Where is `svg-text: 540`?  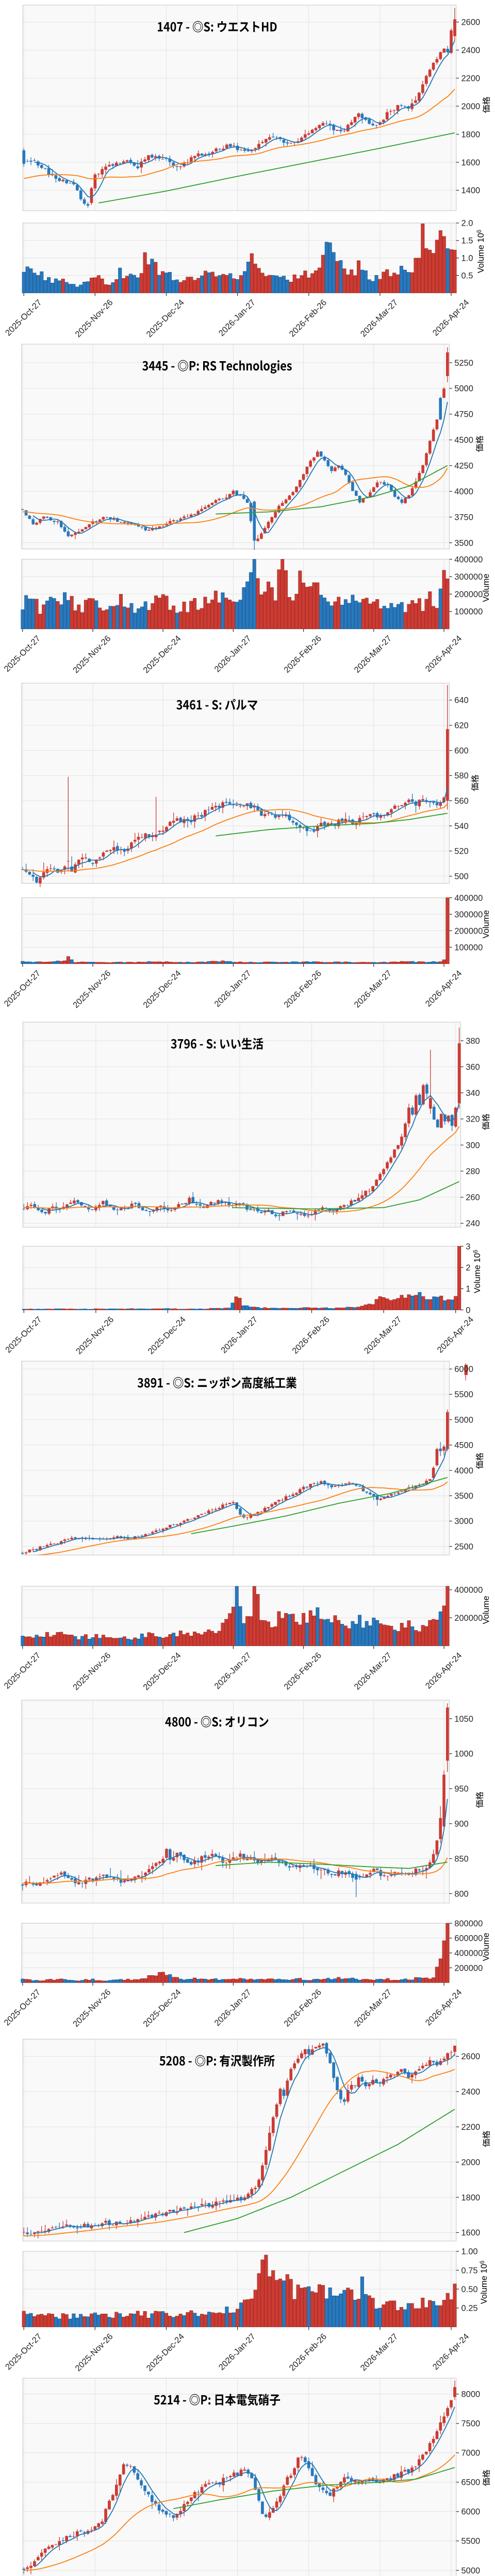 svg-text: 540 is located at coordinates (461, 826).